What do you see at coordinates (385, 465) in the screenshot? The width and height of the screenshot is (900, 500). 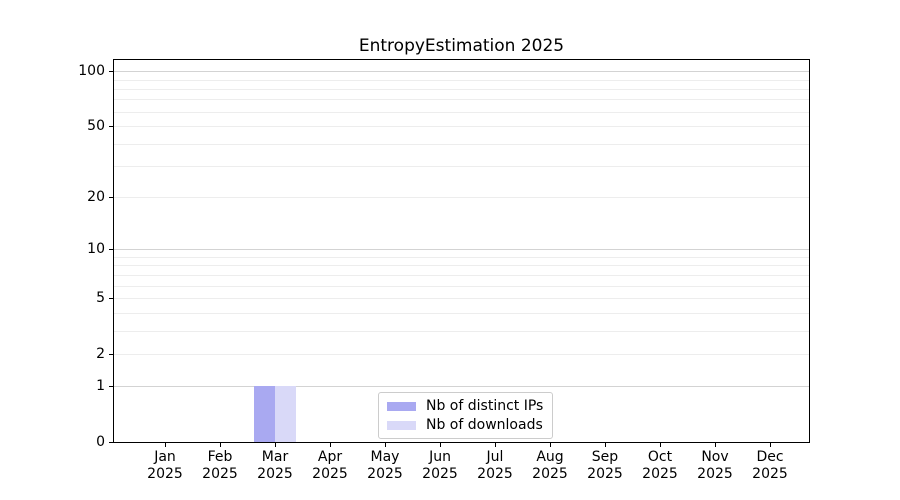 I see `x-tick-label: May 2025` at bounding box center [385, 465].